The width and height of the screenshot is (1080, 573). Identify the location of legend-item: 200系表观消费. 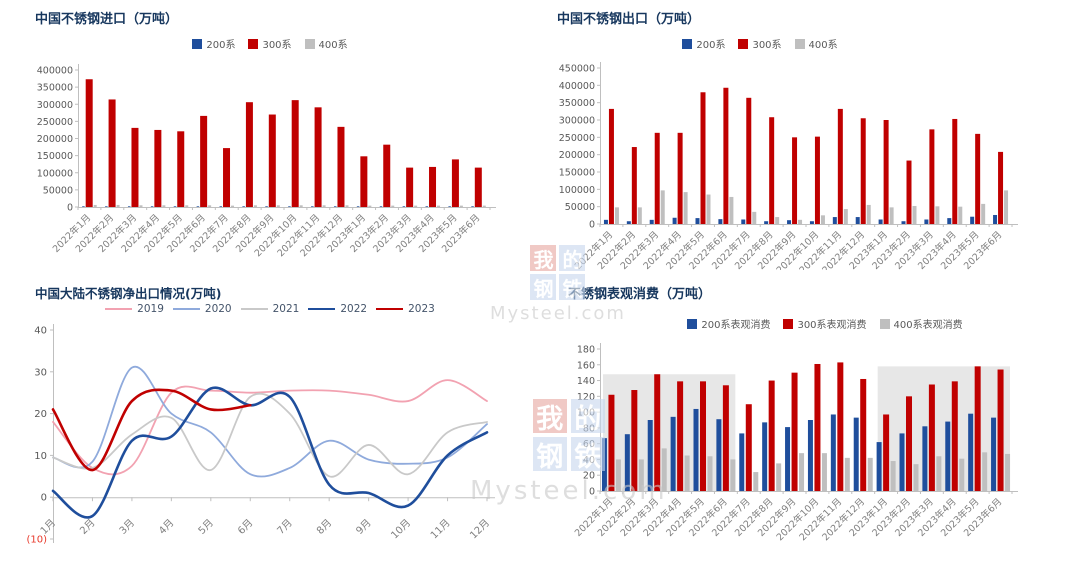
(728, 323).